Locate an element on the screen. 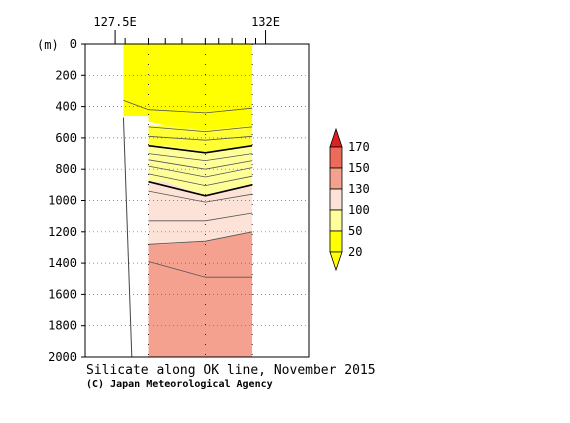  y-tick-label-1800: 1800 is located at coordinates (62, 326).